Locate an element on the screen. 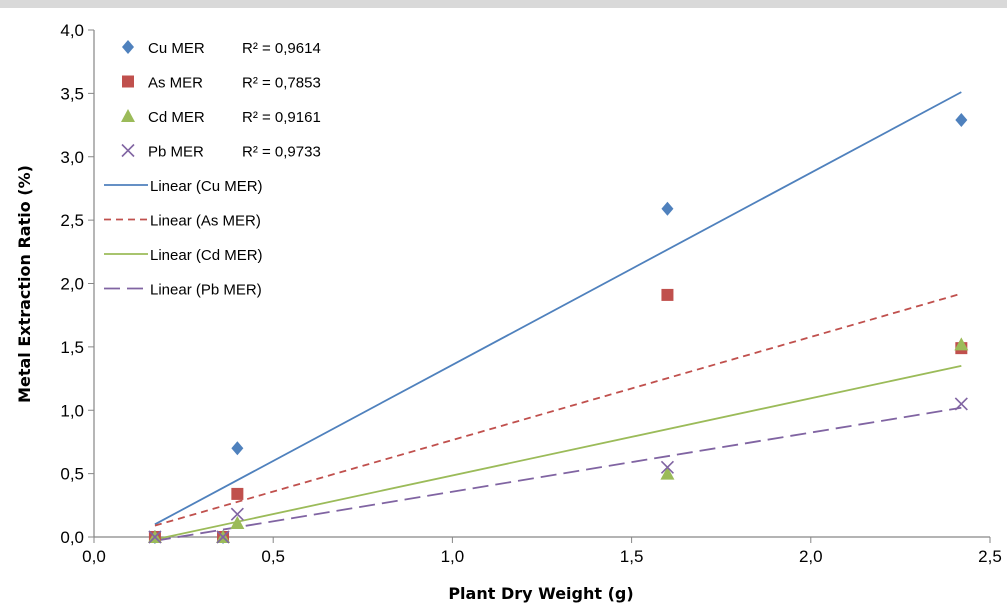 The width and height of the screenshot is (1007, 607). legend-trend-label: Linear (As MER) is located at coordinates (205, 221).